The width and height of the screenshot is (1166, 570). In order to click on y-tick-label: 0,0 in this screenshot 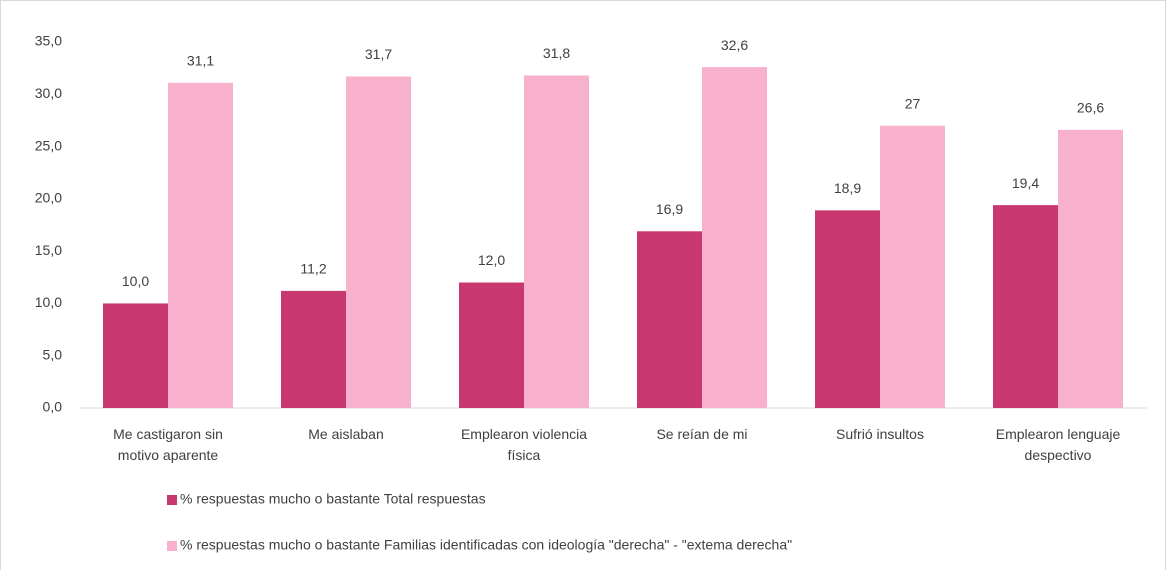, I will do `click(53, 407)`.